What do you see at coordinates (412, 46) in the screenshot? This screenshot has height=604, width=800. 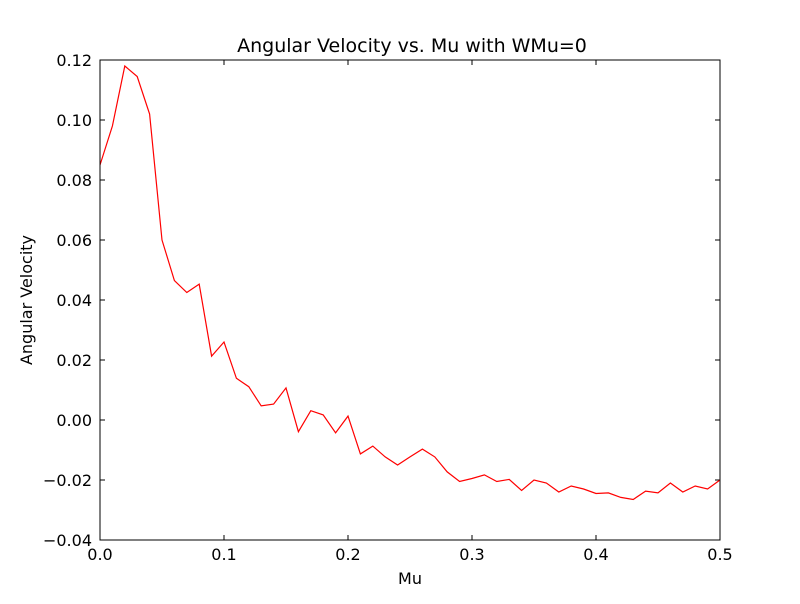 I see `chart-title: Angular Velocity vs. Mu with WMu=0` at bounding box center [412, 46].